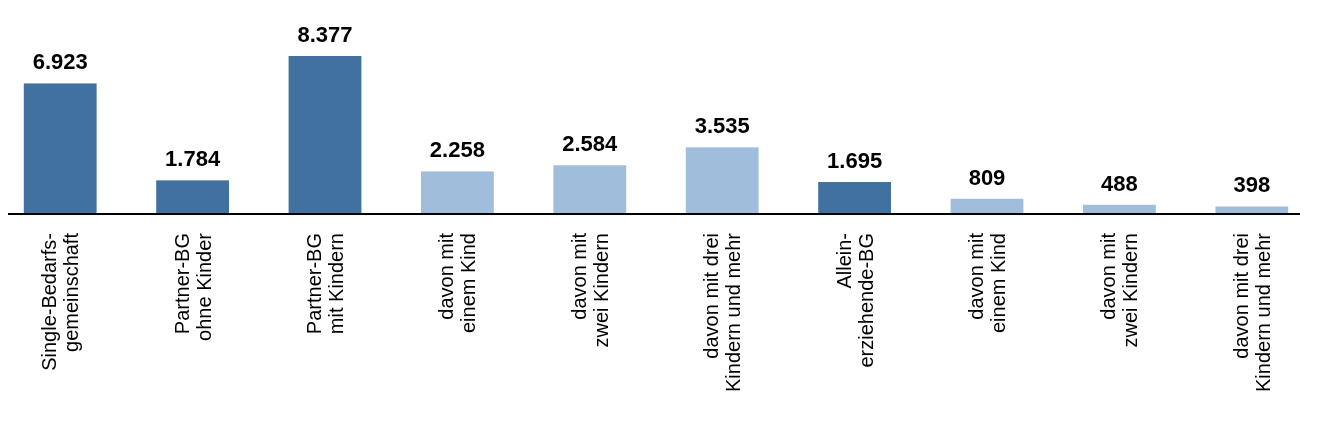 Image resolution: width=1331 pixels, height=439 pixels. I want to click on x-tick-label: Single-Bedarfs- gemeinschaft, so click(60, 301).